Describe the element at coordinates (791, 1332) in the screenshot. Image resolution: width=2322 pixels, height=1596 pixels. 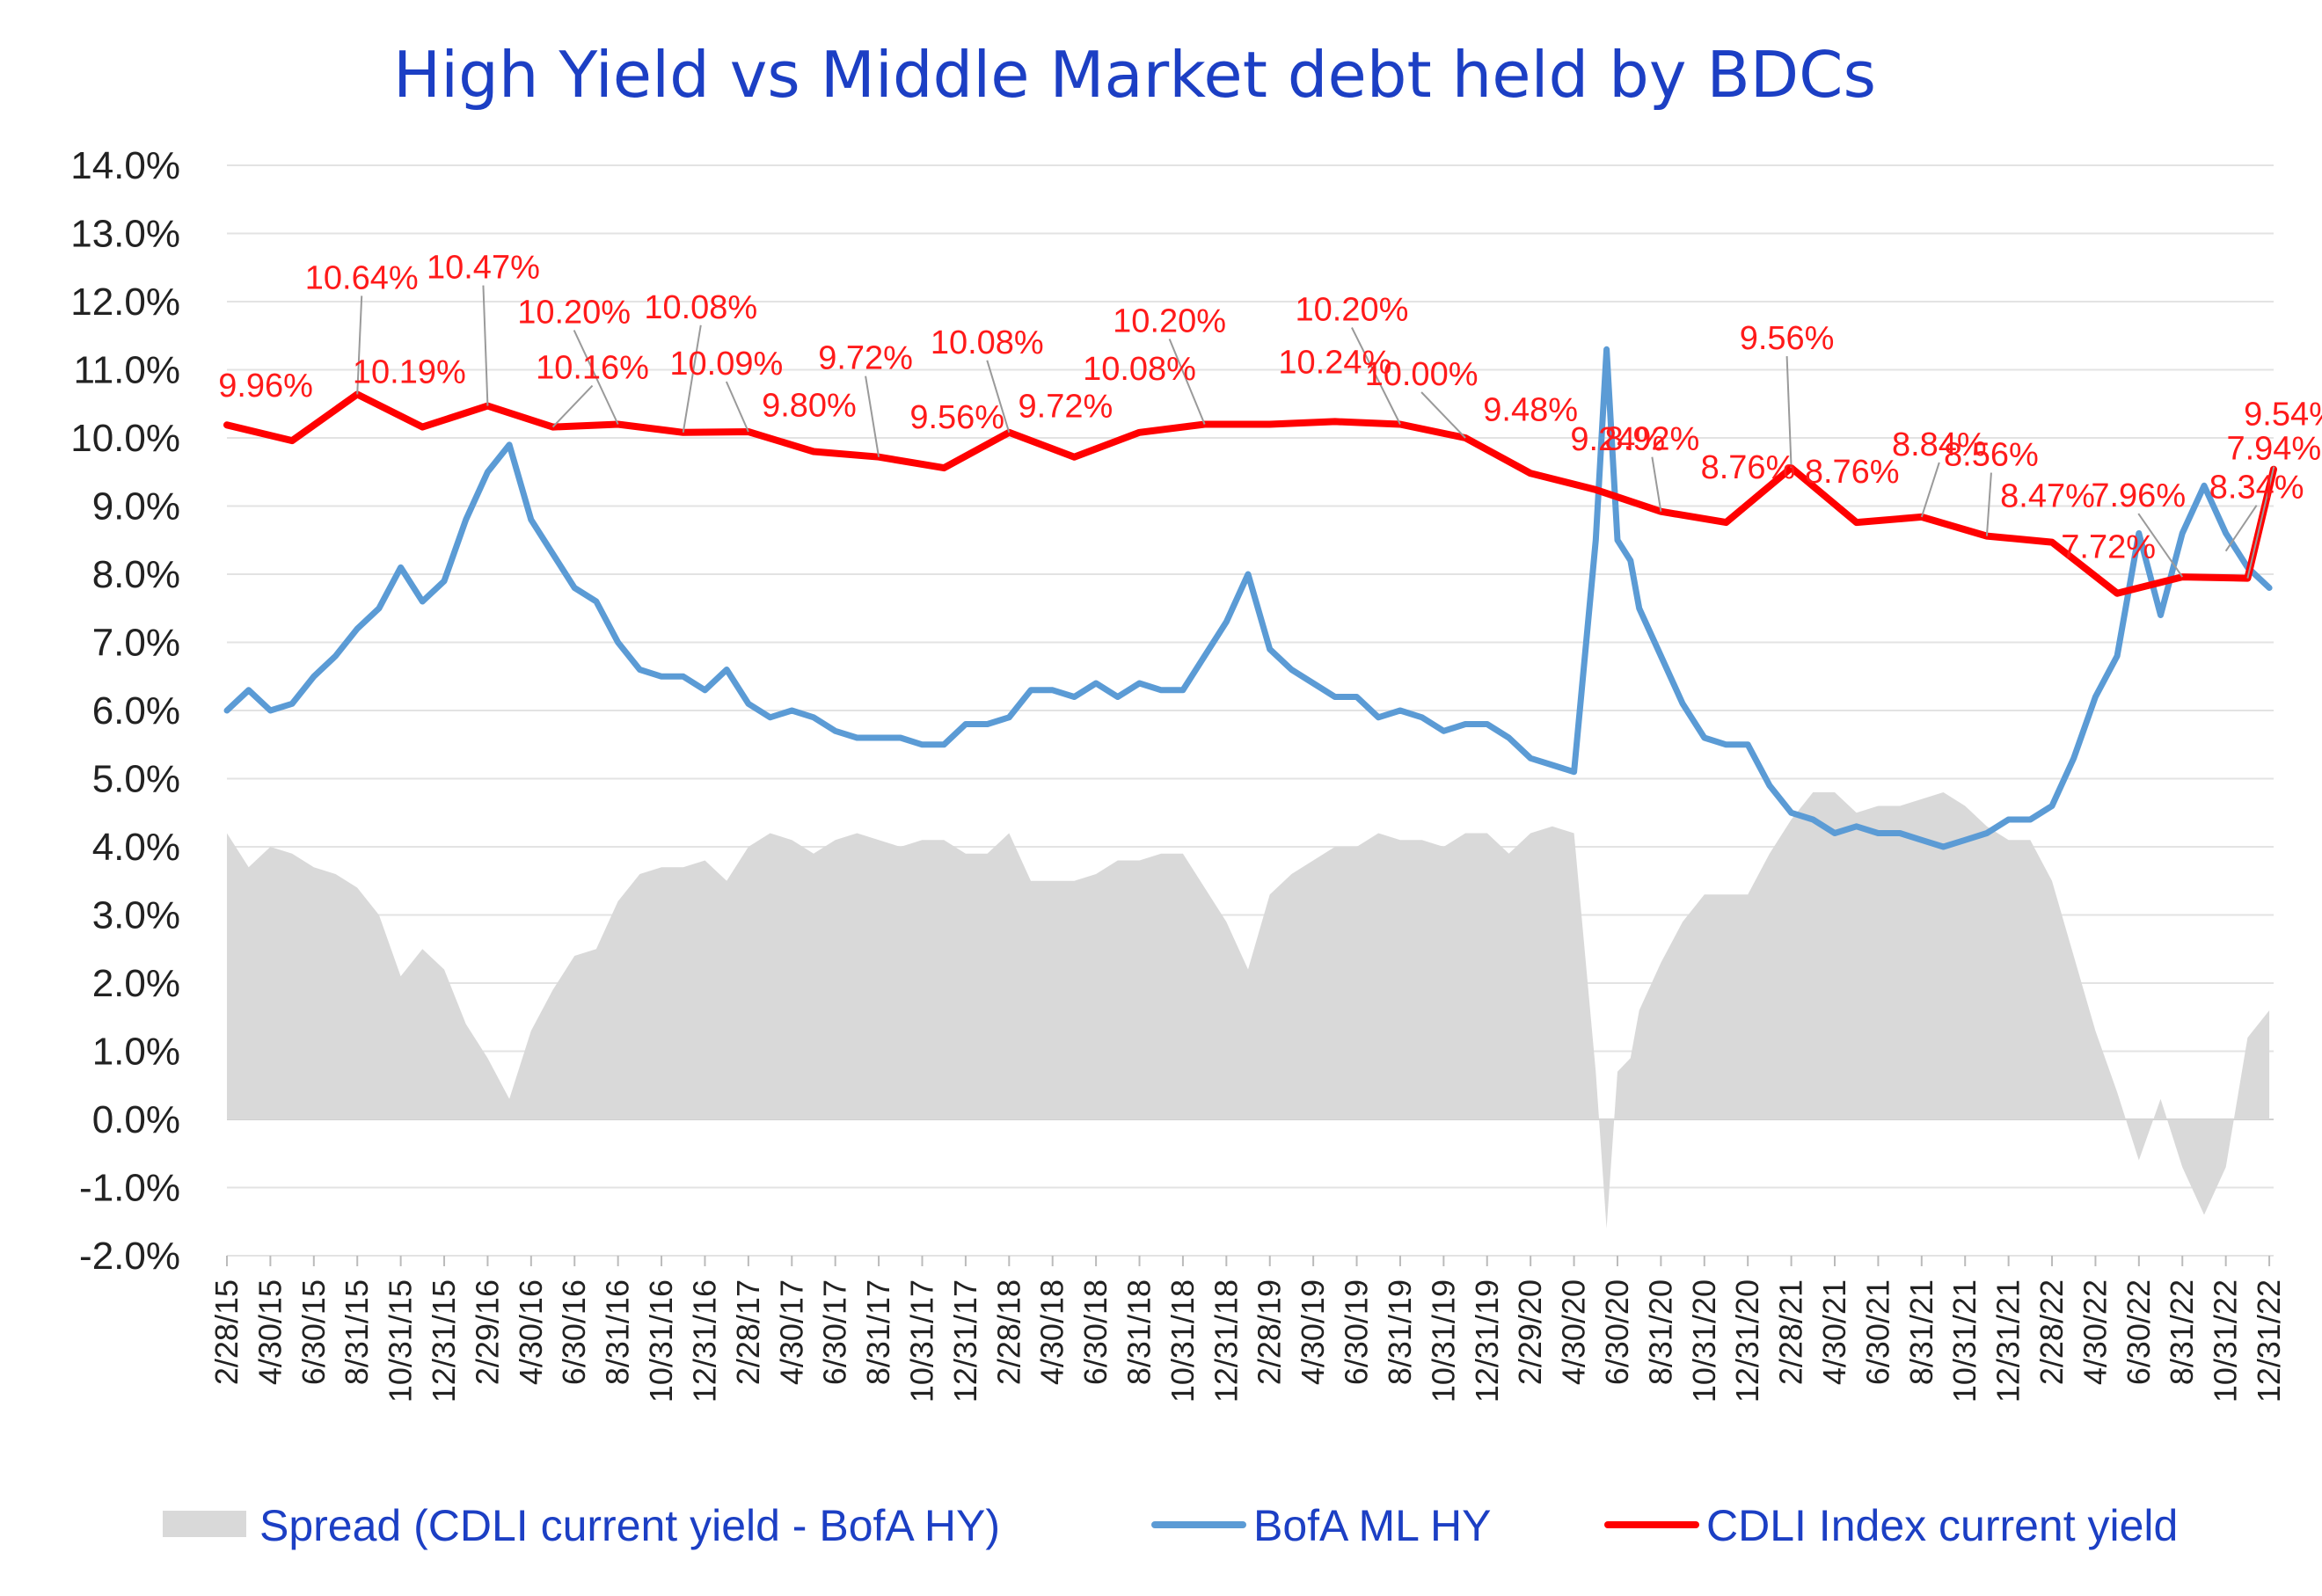
I see `x-tick-label: 4/30/17` at that location.